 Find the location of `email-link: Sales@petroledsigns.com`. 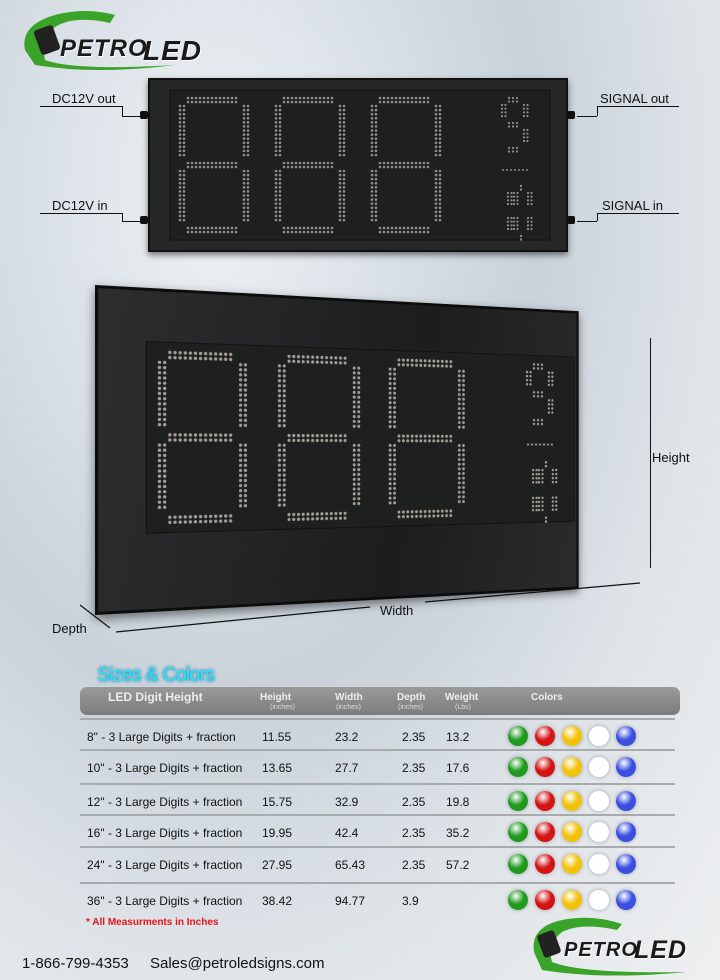

email-link: Sales@petroledsigns.com is located at coordinates (237, 963).